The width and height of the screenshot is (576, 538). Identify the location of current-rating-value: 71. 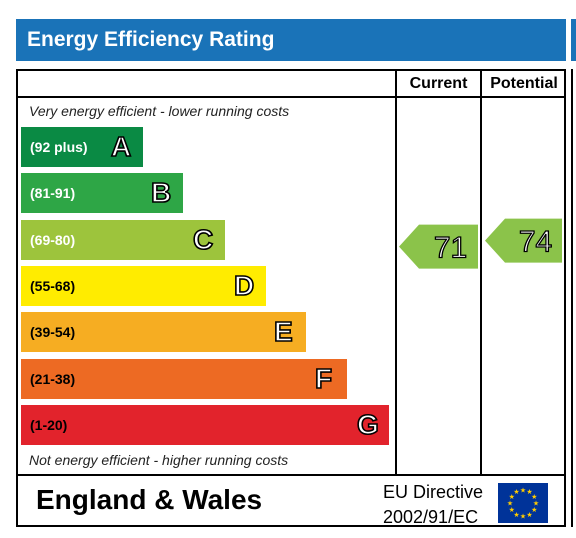
(450, 248).